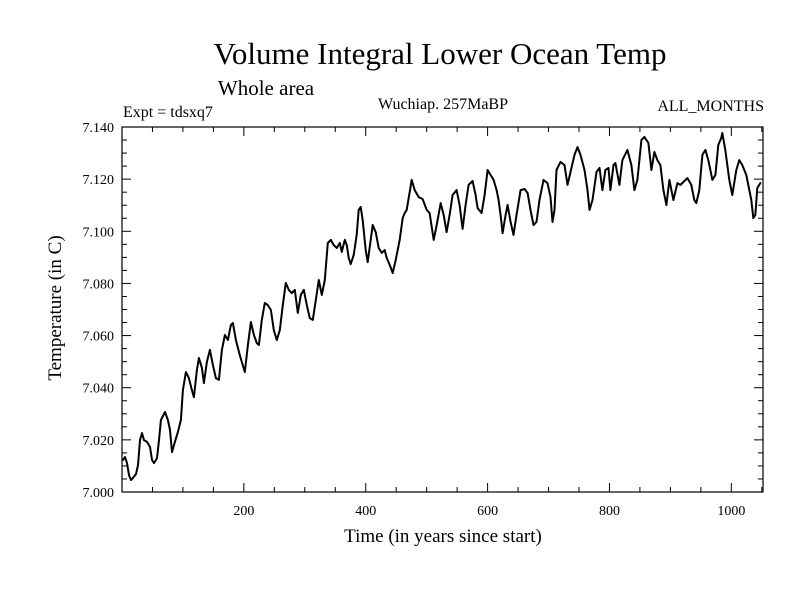  I want to click on season-annotation: ALL_MONTHS, so click(710, 106).